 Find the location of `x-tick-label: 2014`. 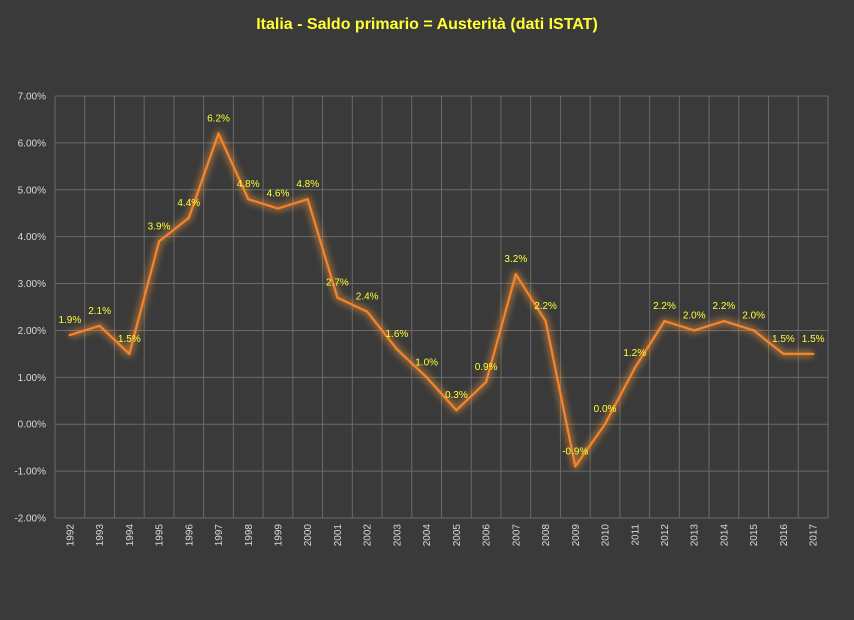

x-tick-label: 2014 is located at coordinates (724, 535).